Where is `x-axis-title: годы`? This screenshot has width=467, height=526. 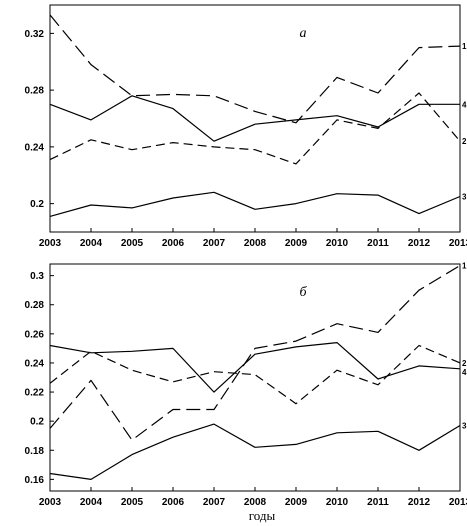
x-axis-title: годы is located at coordinates (262, 515).